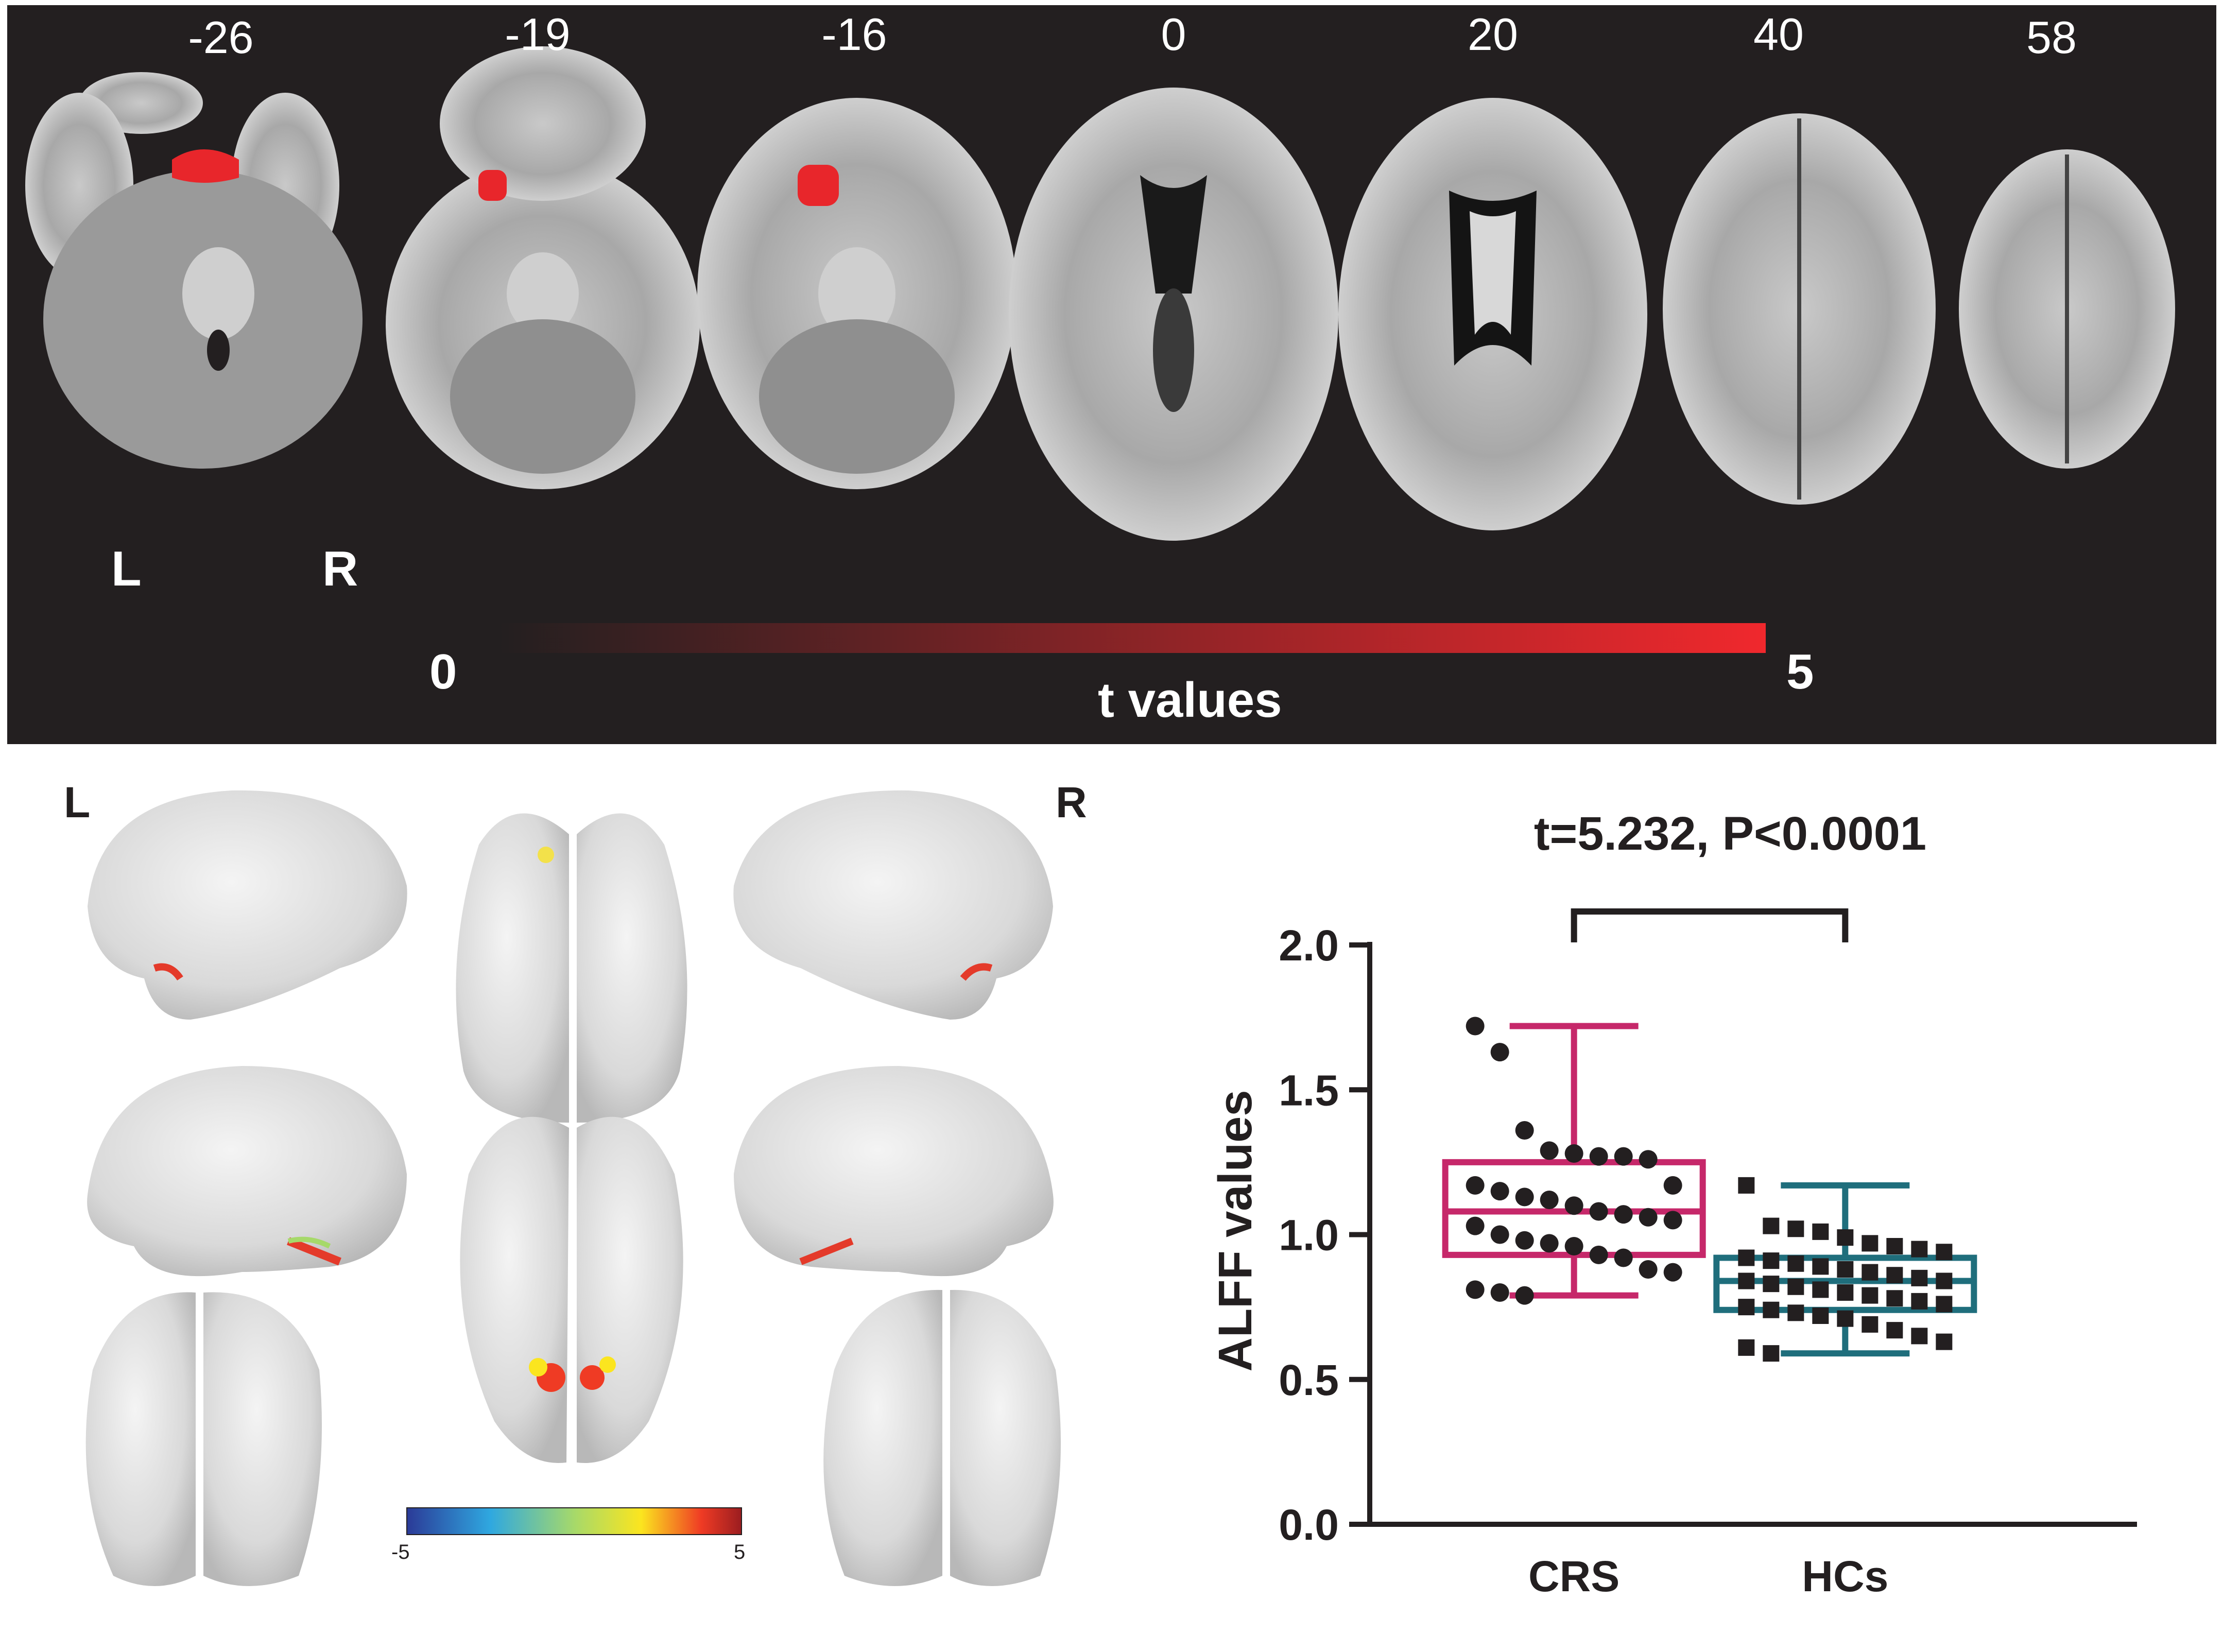 This screenshot has width=2223, height=1652. I want to click on slice-label: 20, so click(1493, 34).